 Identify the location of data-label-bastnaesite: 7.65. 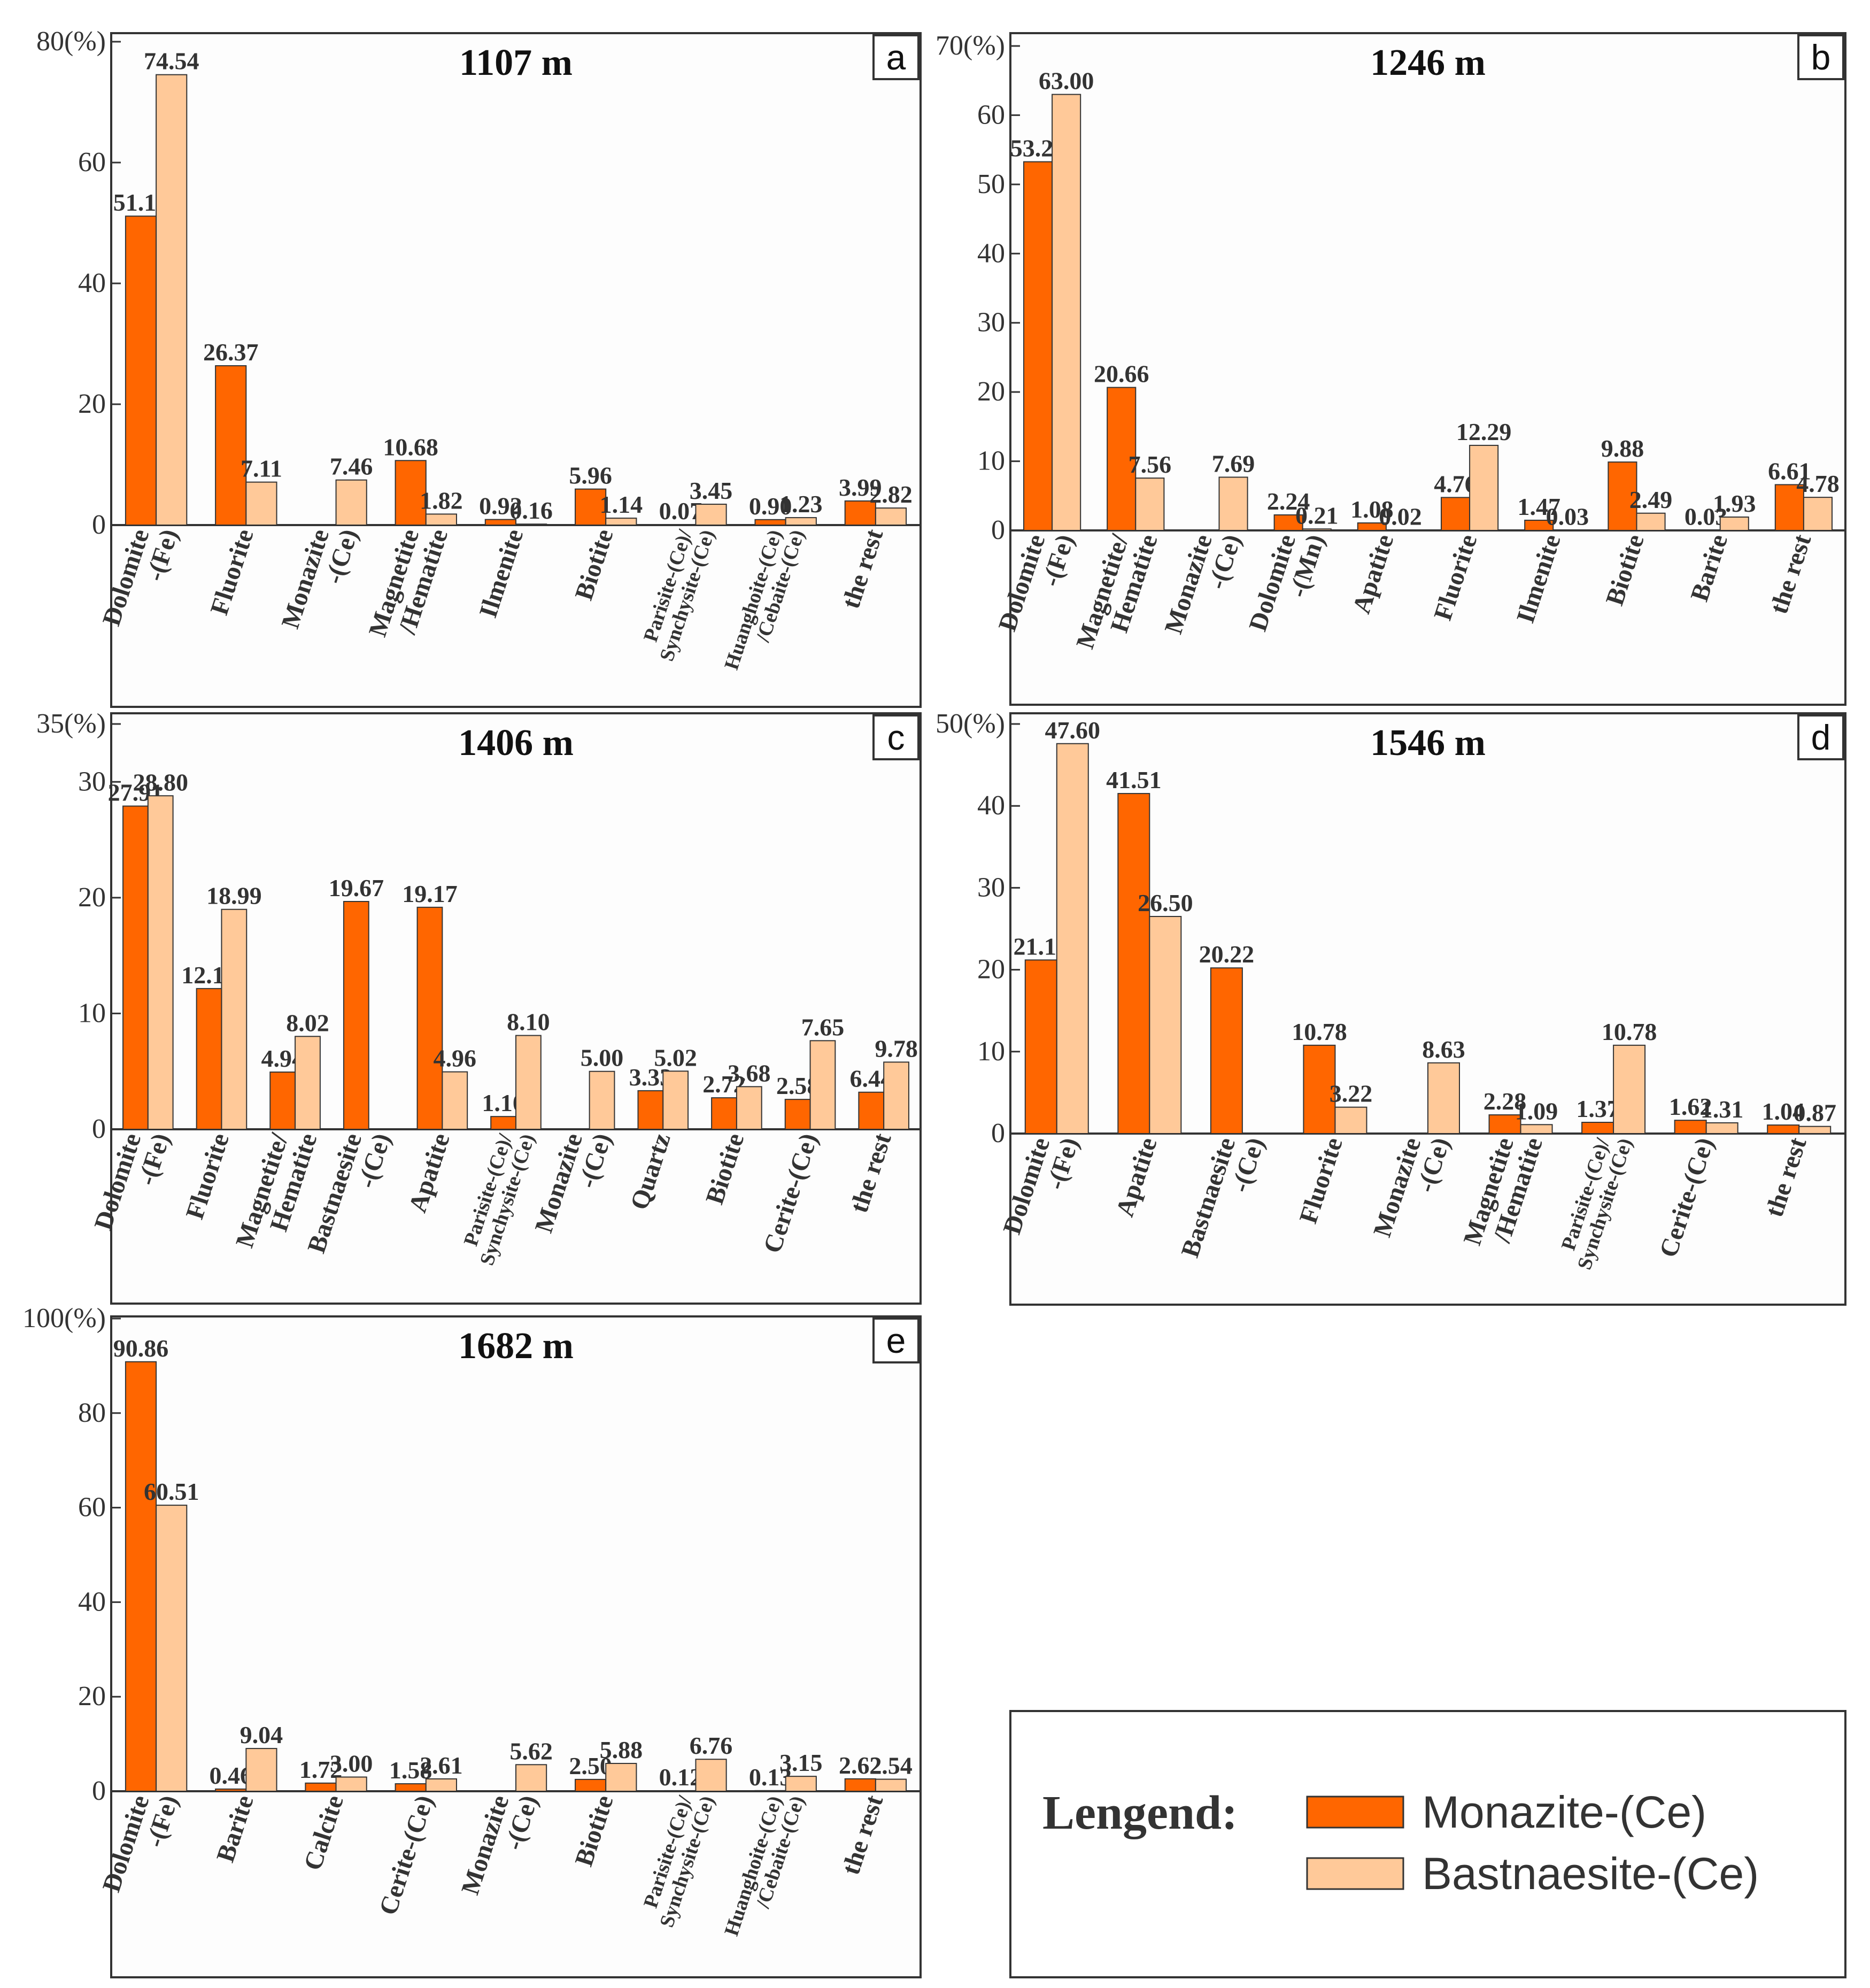
(823, 1027).